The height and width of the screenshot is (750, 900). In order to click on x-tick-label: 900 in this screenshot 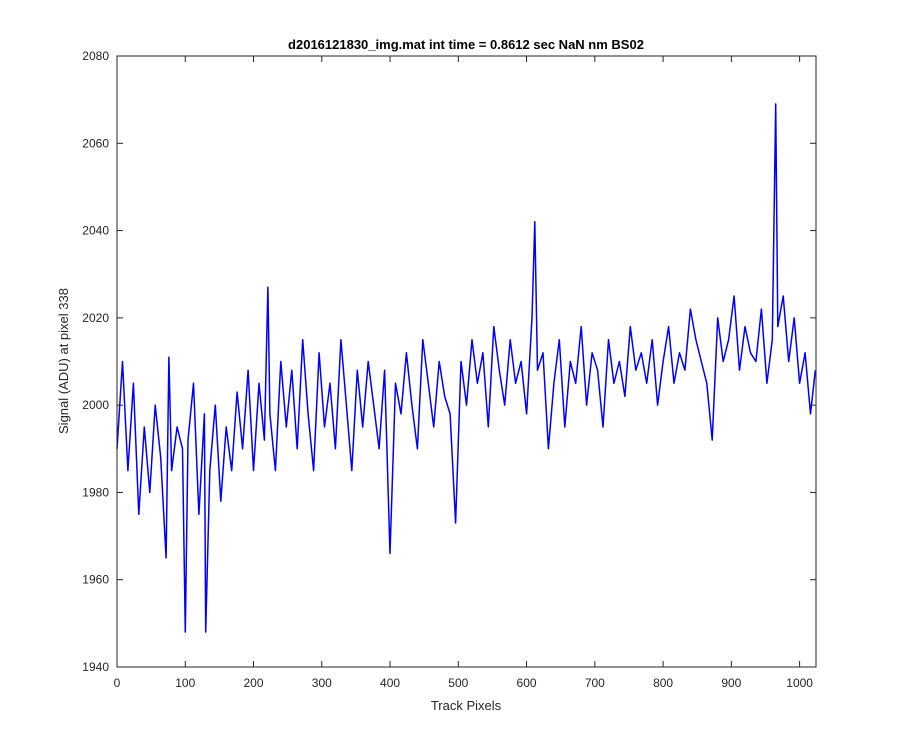, I will do `click(731, 683)`.